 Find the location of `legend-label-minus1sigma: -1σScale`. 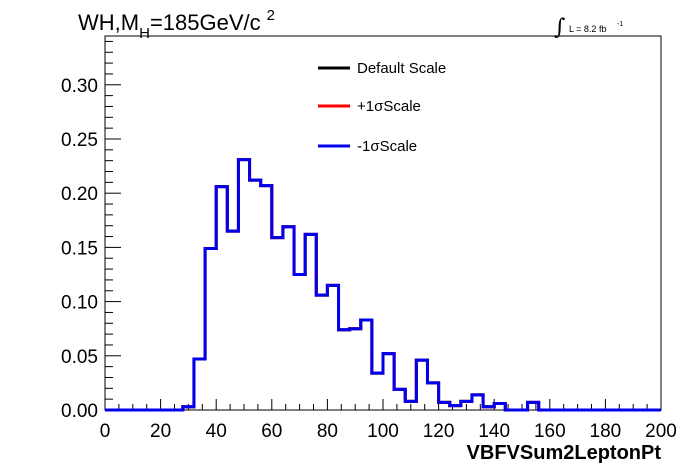

legend-label-minus1sigma: -1σScale is located at coordinates (387, 146).